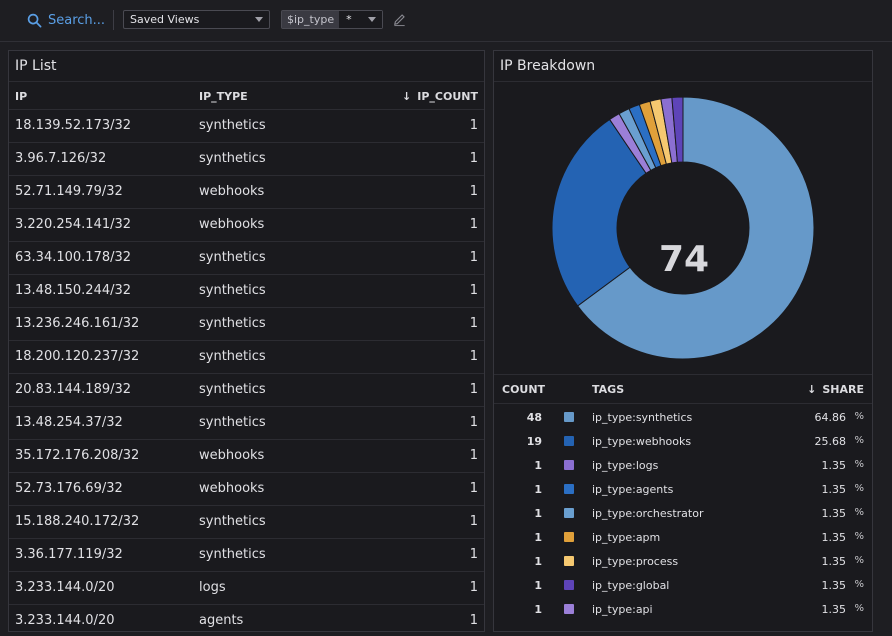  Describe the element at coordinates (223, 96) in the screenshot. I see `column-header-ip-type: IP_TYPE` at that location.